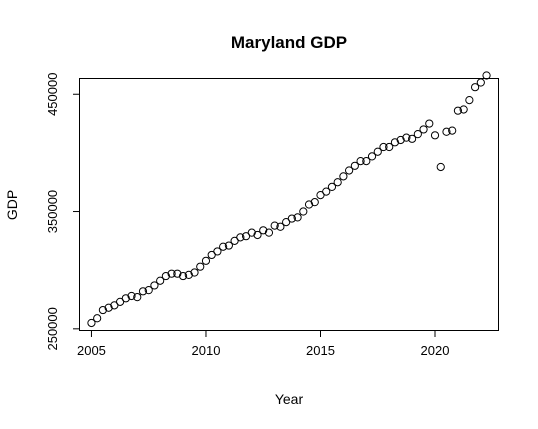 The width and height of the screenshot is (538, 429). What do you see at coordinates (206, 350) in the screenshot?
I see `x-tick-label: 2010` at bounding box center [206, 350].